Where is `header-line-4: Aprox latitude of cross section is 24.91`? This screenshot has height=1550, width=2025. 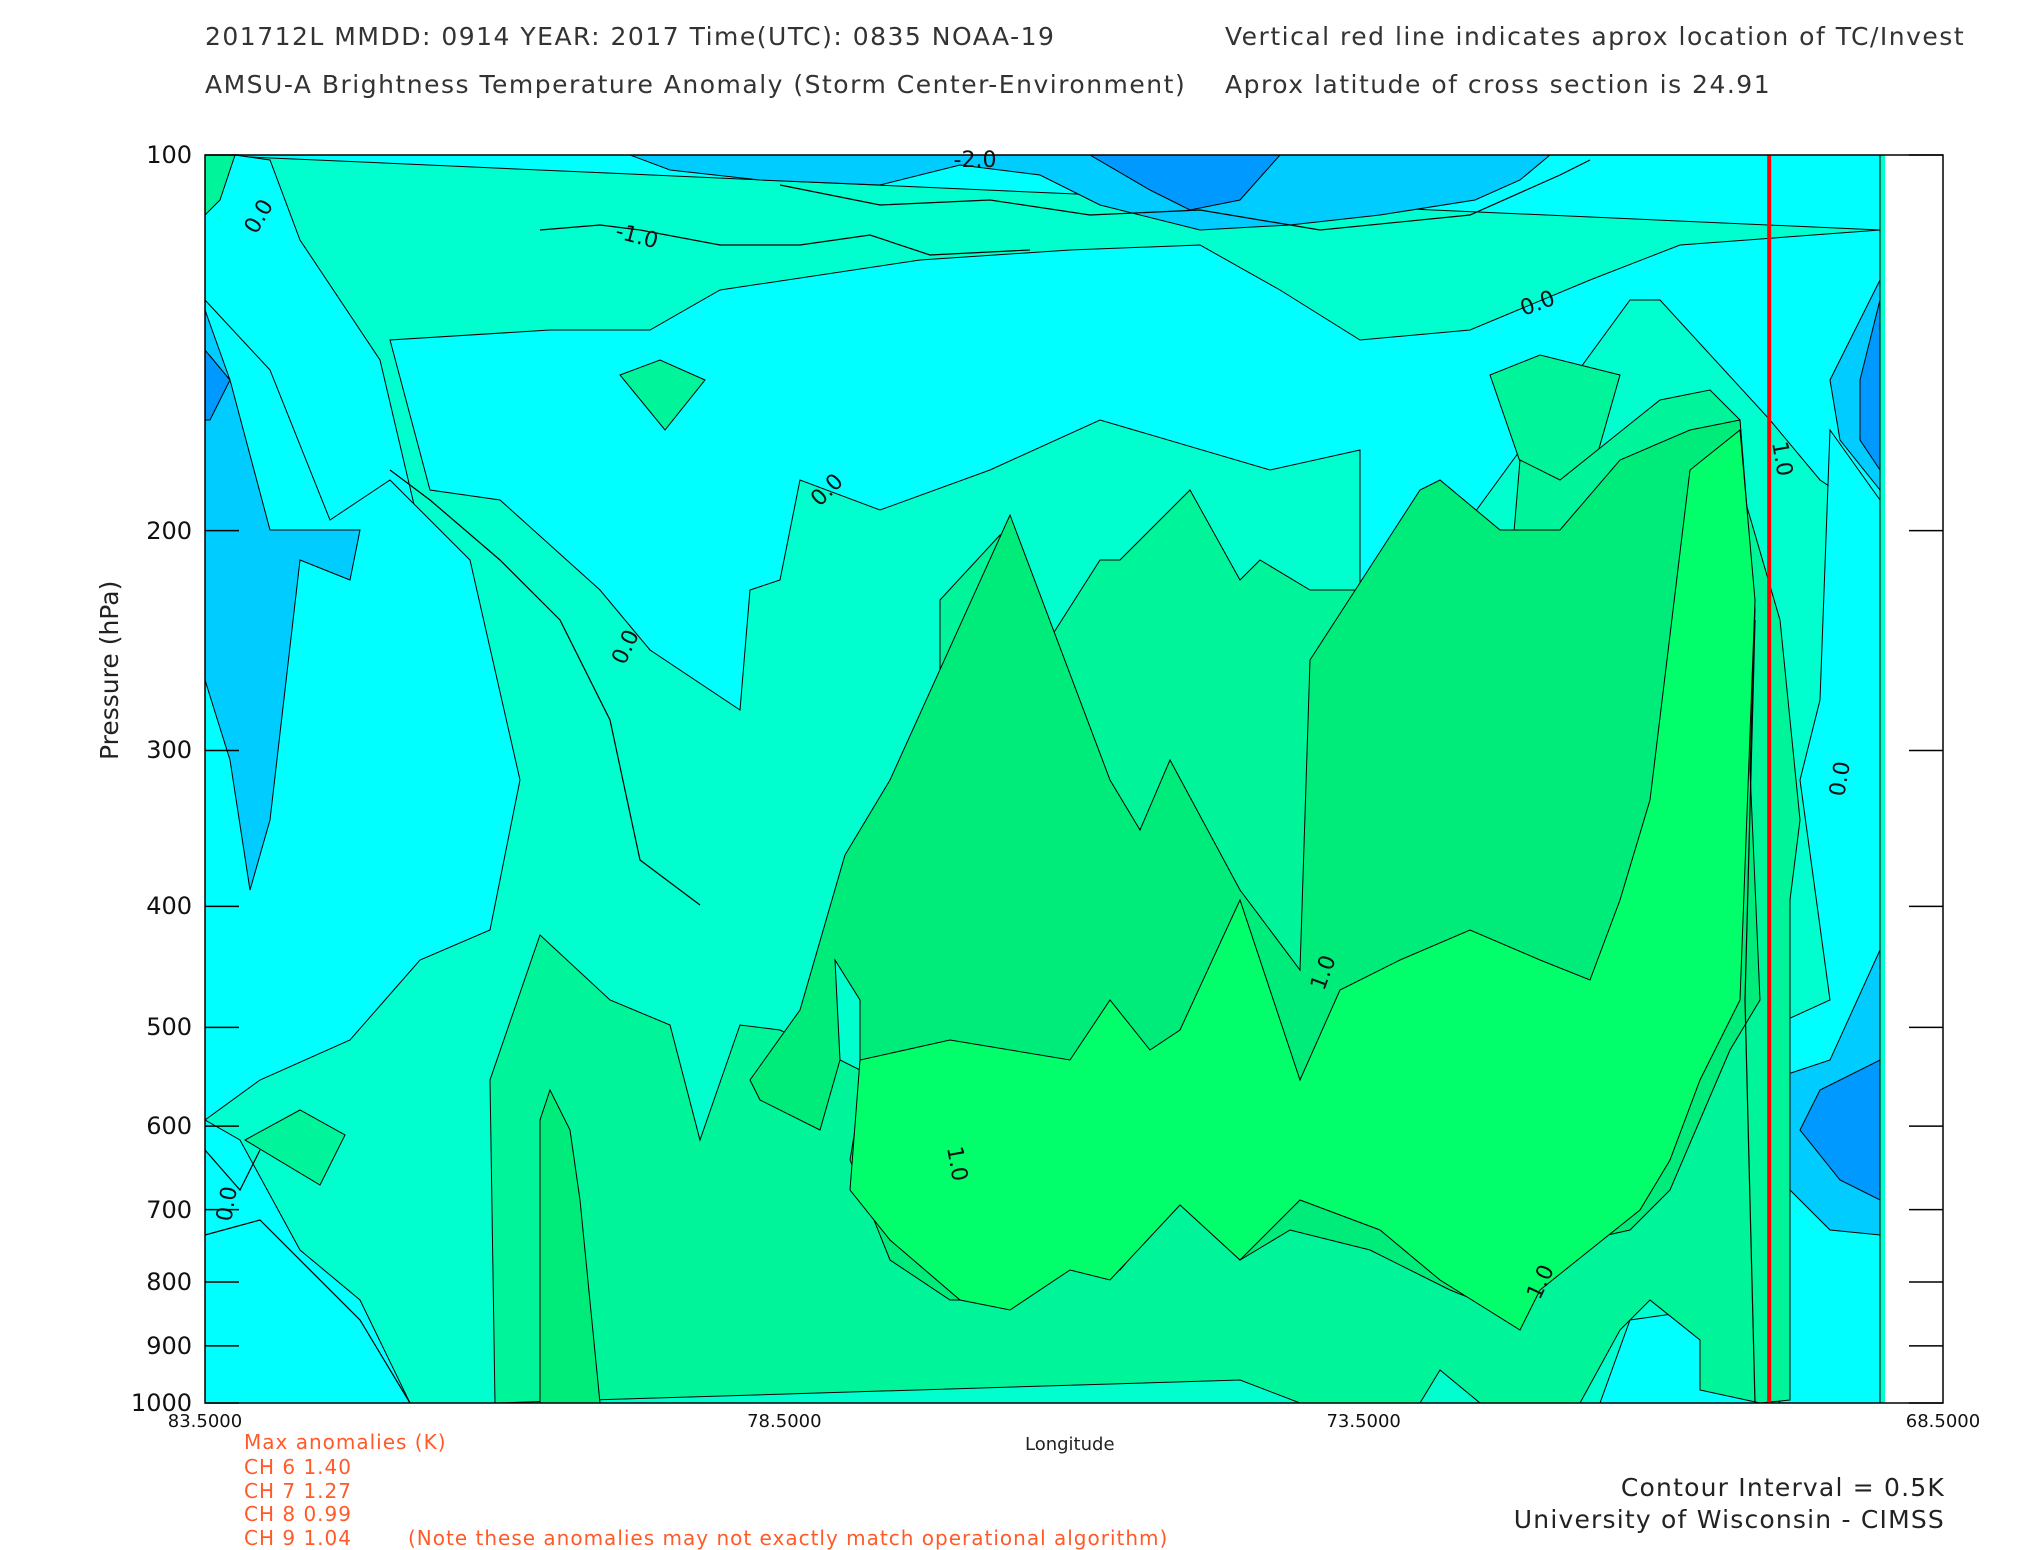
header-line-4: Aprox latitude of cross section is 24.91 is located at coordinates (1498, 84).